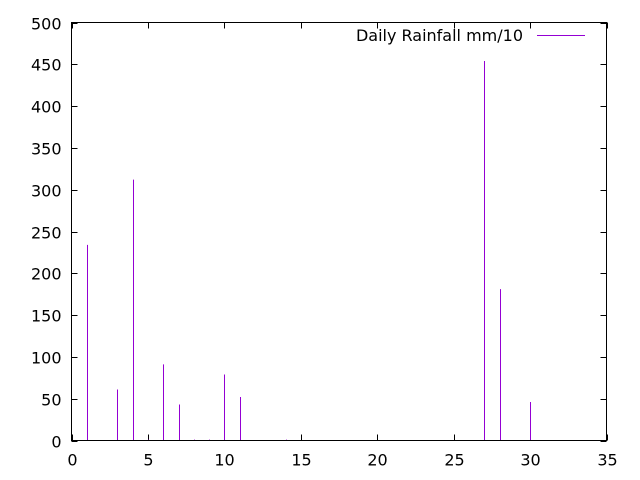 This screenshot has height=480, width=640. I want to click on y-tick-label: 100, so click(46, 358).